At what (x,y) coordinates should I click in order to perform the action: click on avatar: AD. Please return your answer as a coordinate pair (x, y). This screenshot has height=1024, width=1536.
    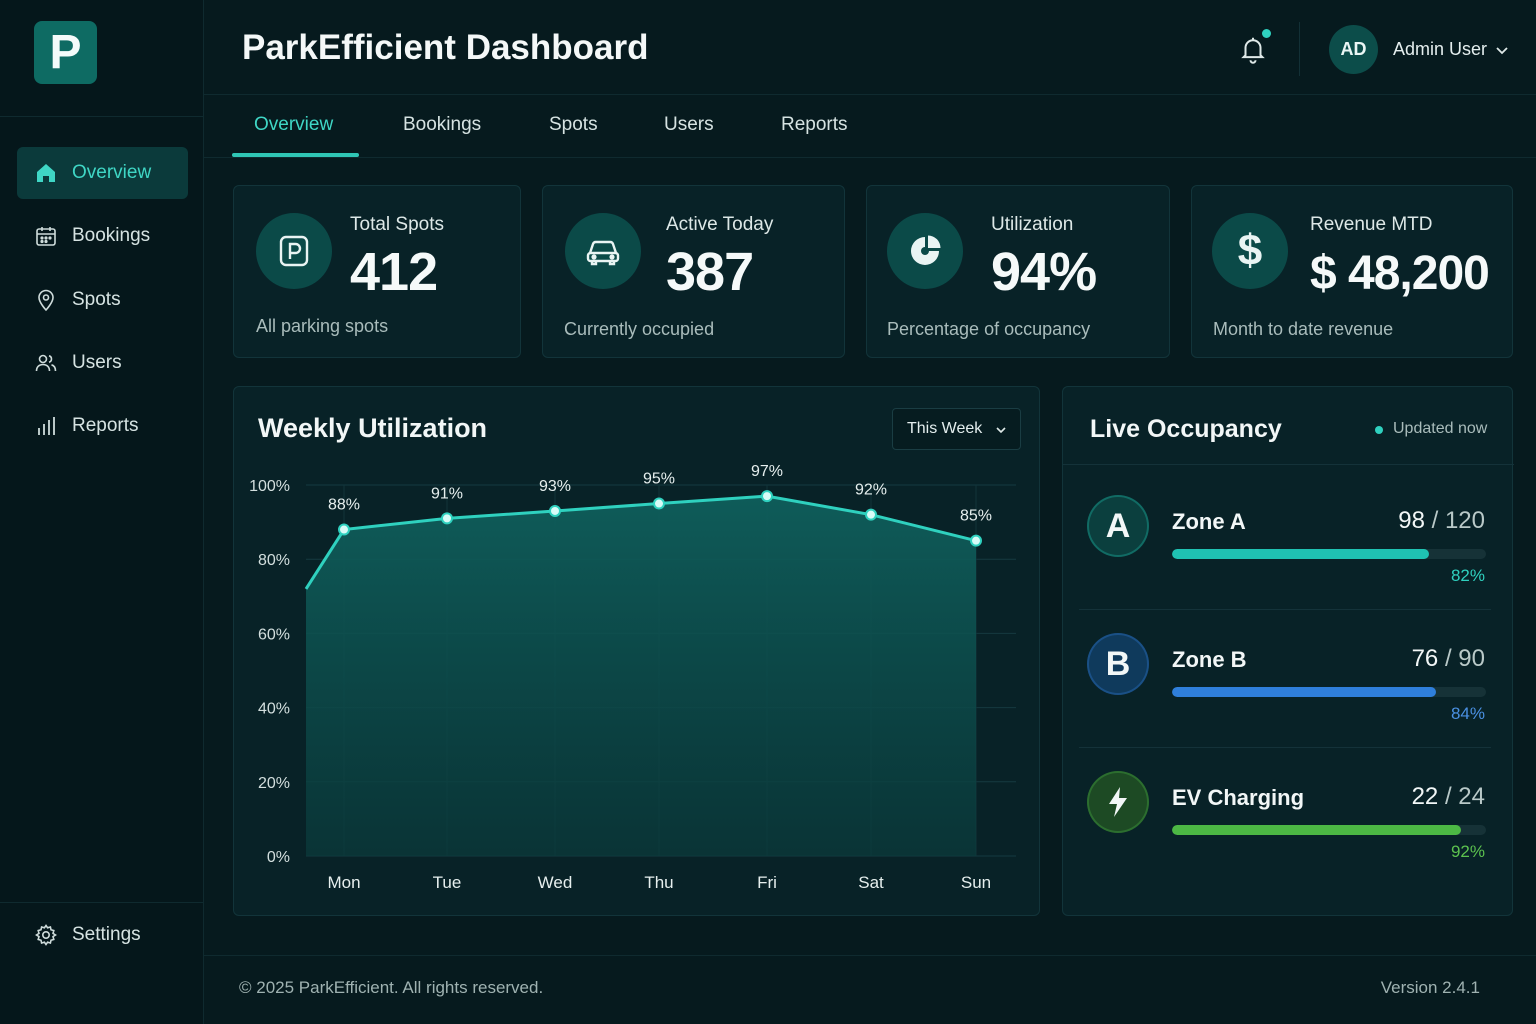
    Looking at the image, I should click on (1353, 49).